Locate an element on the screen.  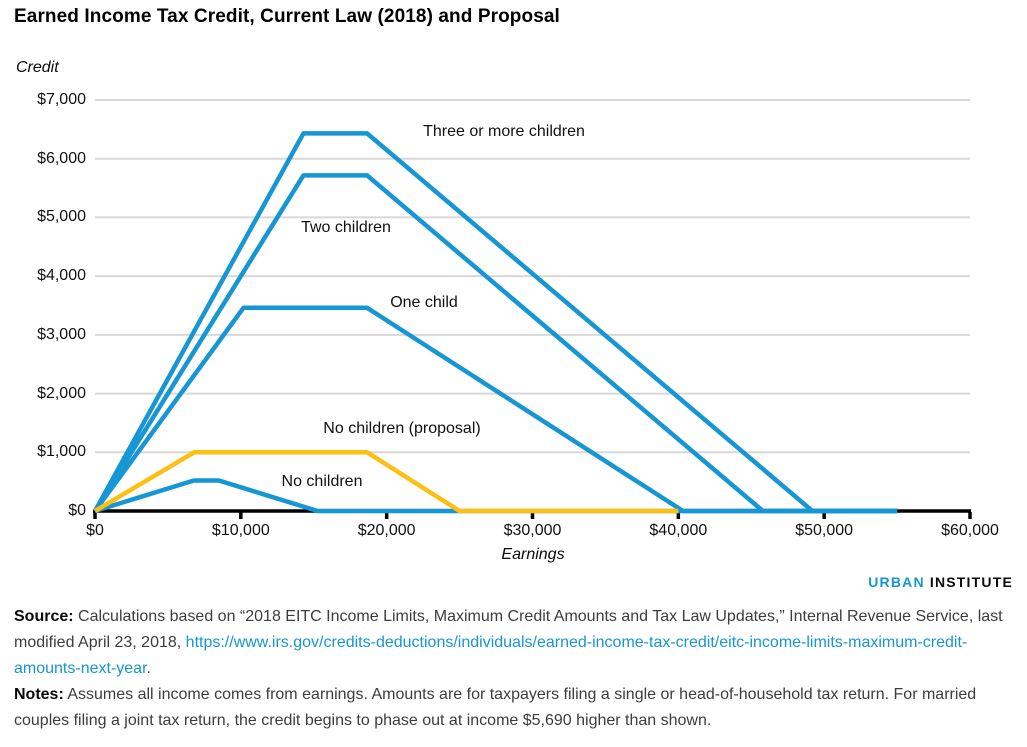
series-label-one-child: One child is located at coordinates (424, 303).